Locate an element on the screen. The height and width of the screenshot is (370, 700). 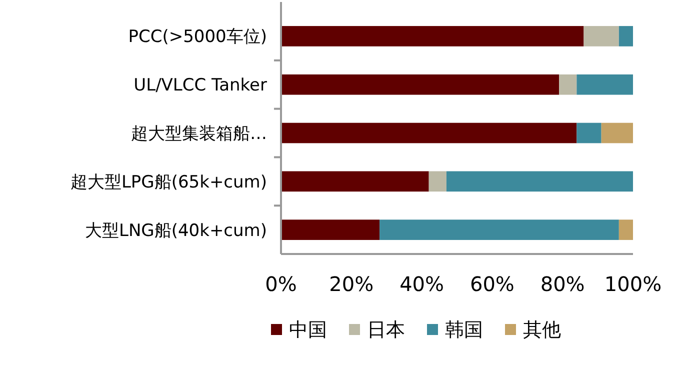
x-tick-label: 80% is located at coordinates (562, 284).